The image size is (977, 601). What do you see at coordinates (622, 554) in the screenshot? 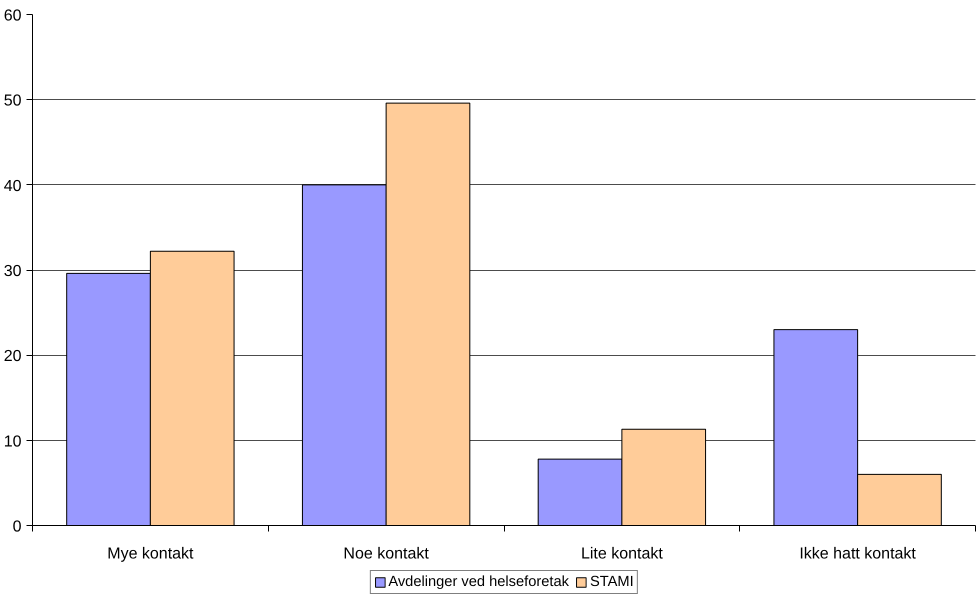
I see `x-tick-label: Lite kontakt` at bounding box center [622, 554].